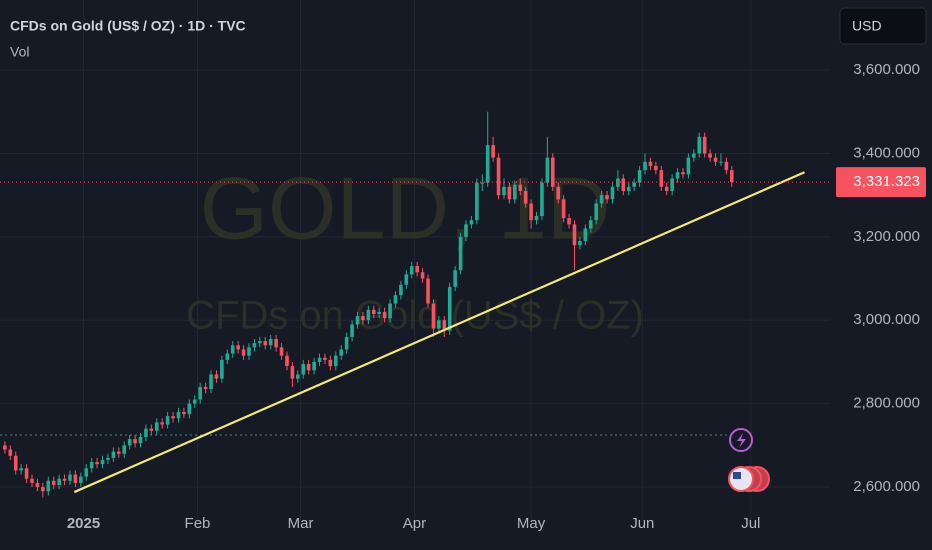 The width and height of the screenshot is (932, 550). I want to click on y-tick-label: 3,000.000, so click(886, 319).